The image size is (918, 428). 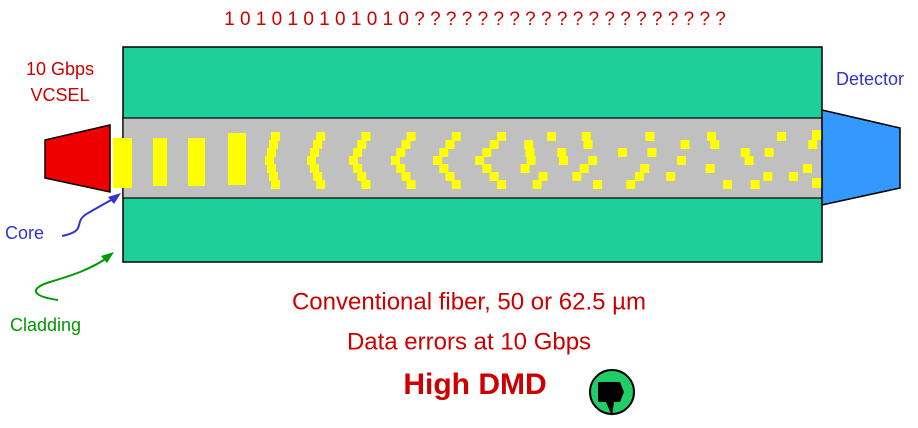 I want to click on core-arrow, so click(x=90, y=216).